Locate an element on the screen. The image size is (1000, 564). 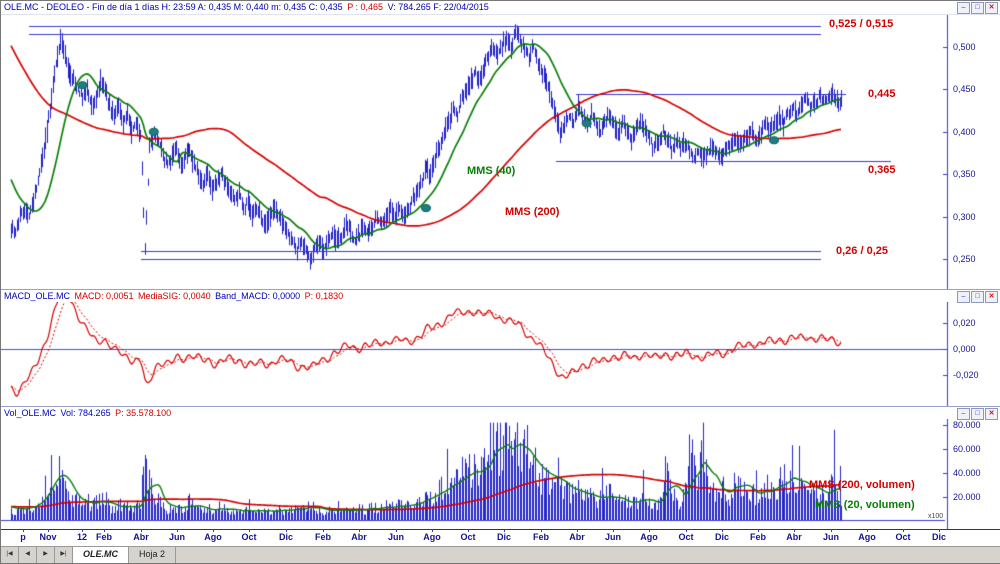
price-axis-label: 0,400 is located at coordinates (964, 131).